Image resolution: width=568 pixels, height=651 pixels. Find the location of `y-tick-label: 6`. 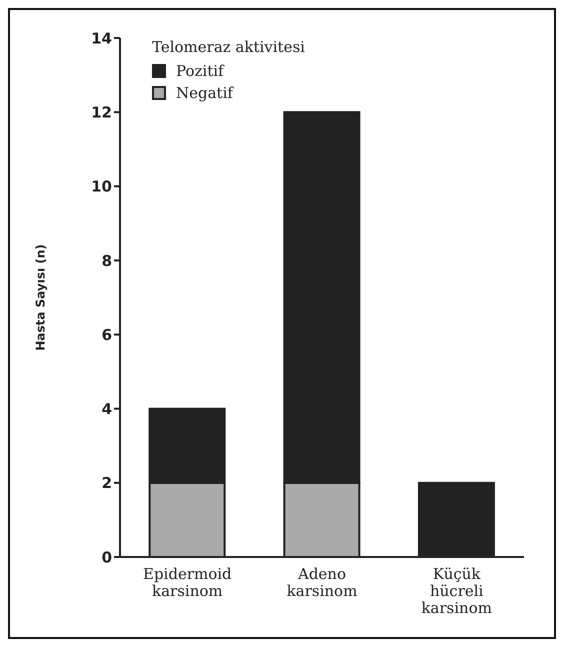

y-tick-label: 6 is located at coordinates (107, 335).